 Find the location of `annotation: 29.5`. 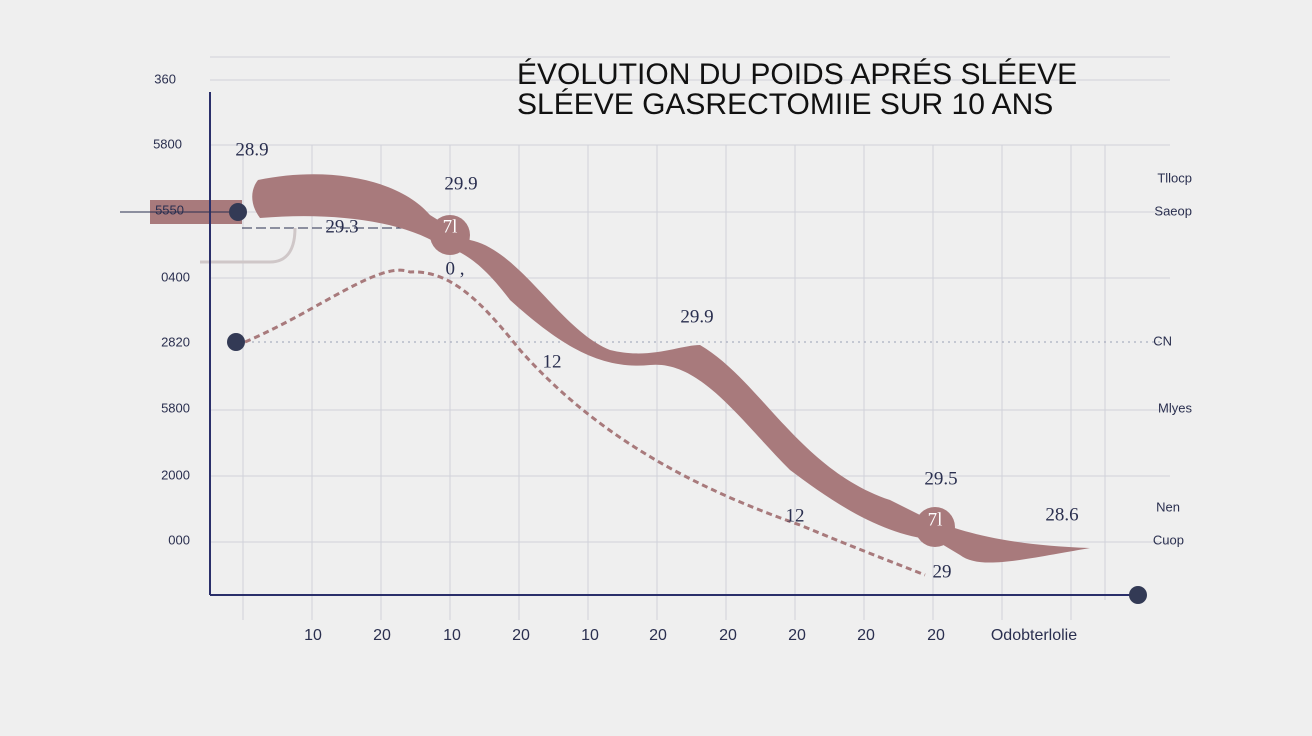

annotation: 29.5 is located at coordinates (940, 478).